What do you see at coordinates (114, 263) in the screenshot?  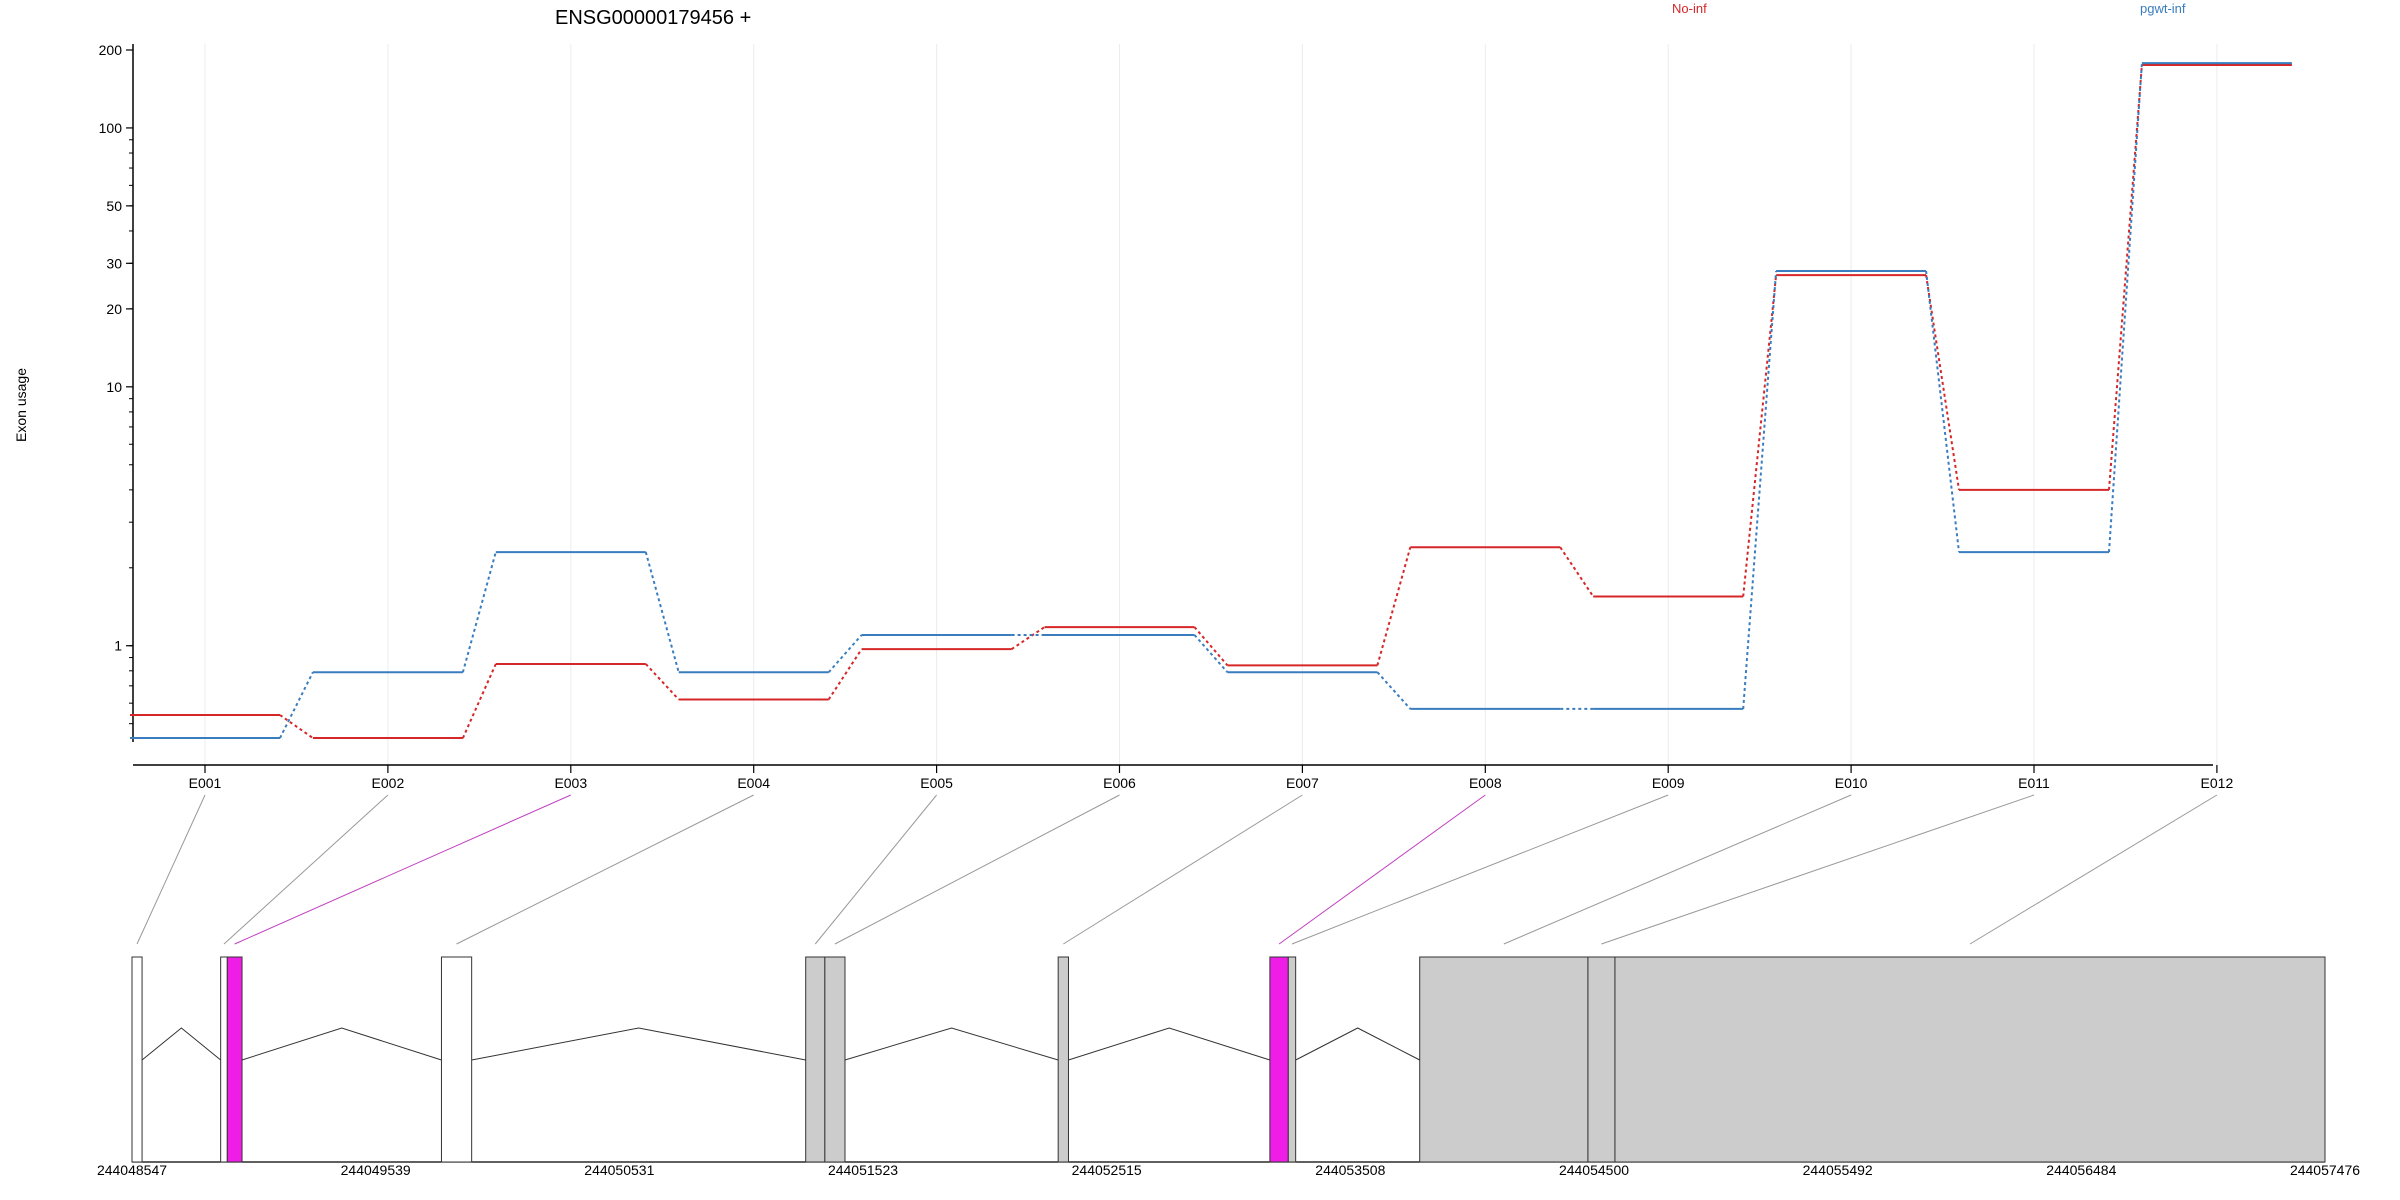 I see `y-tick-label-30: 30` at bounding box center [114, 263].